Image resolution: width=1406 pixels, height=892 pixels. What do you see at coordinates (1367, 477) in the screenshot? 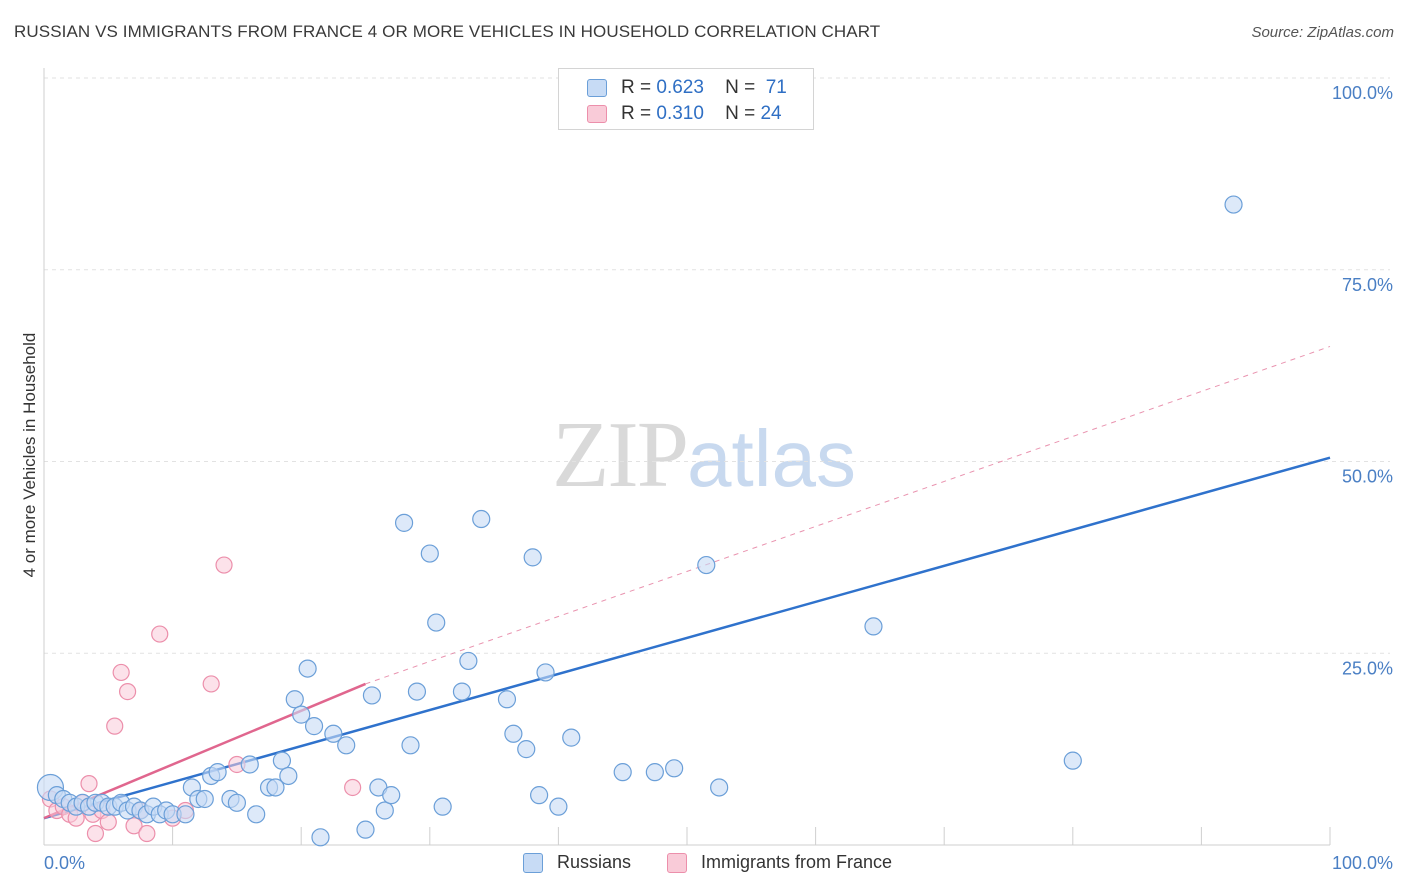
I see `y-tick-label: 50.0%` at bounding box center [1367, 477].